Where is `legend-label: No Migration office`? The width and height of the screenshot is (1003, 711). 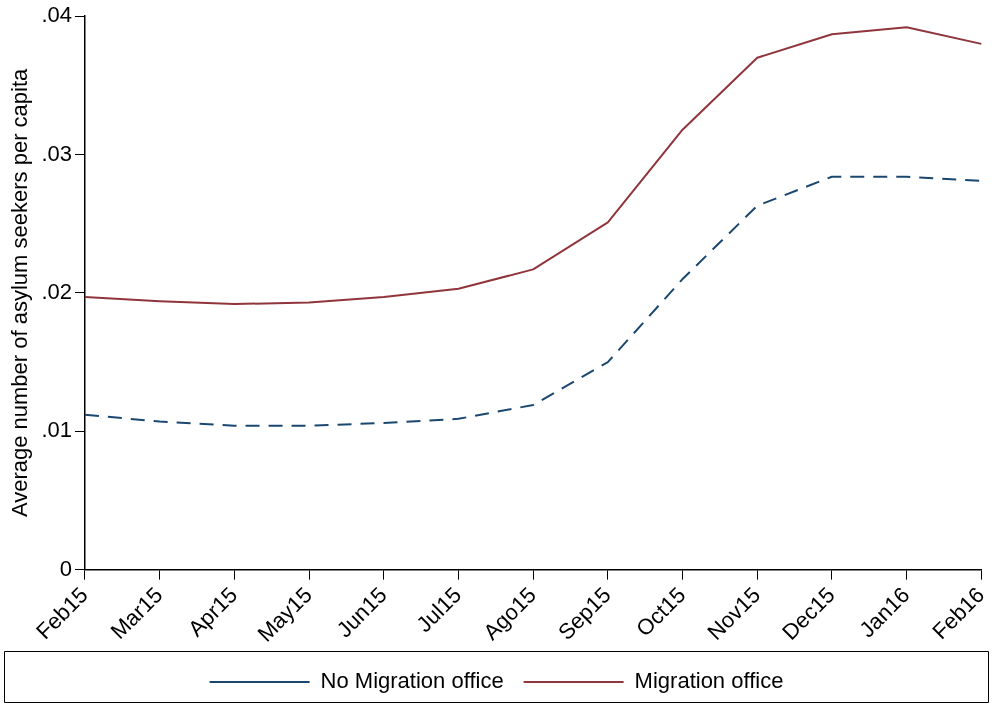
legend-label: No Migration office is located at coordinates (412, 681).